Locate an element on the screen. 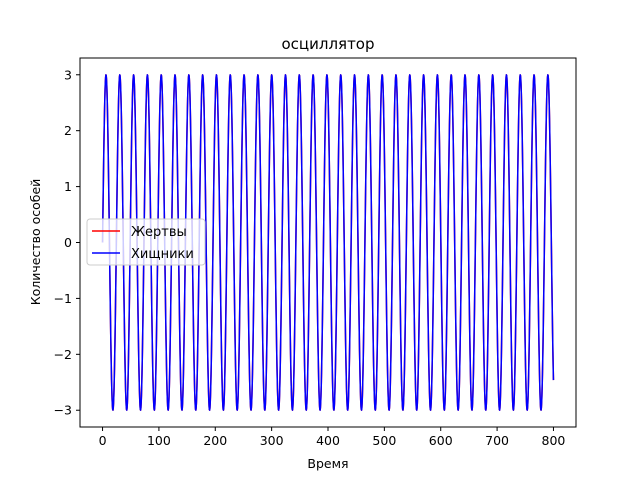 This screenshot has height=480, width=640. legend-label-2: Хищники is located at coordinates (162, 254).